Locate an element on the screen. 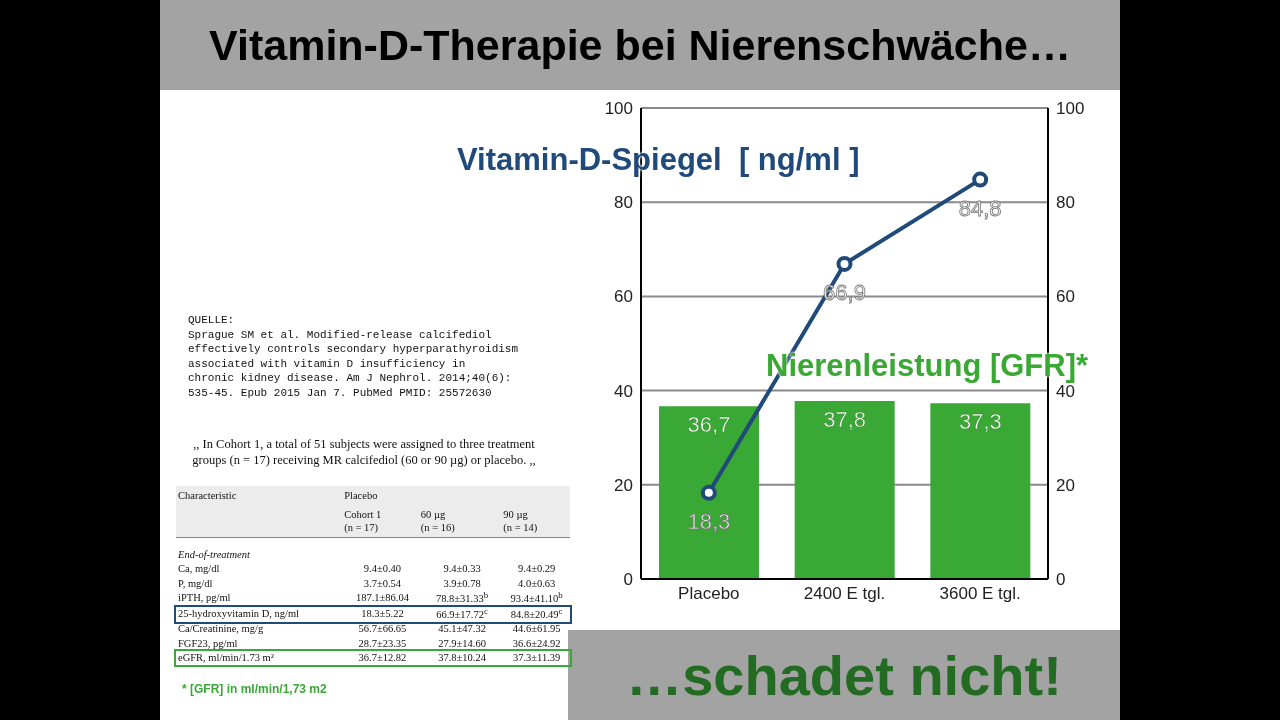 This screenshot has height=720, width=1280. text: …schadet nicht! is located at coordinates (844, 675).